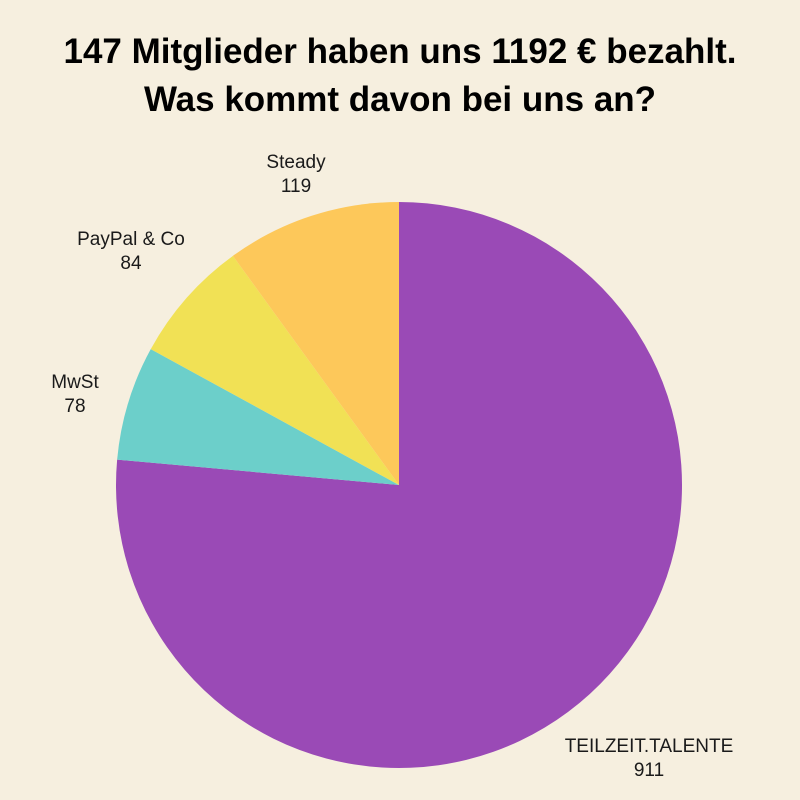  What do you see at coordinates (75, 382) in the screenshot?
I see `slice-label-name: MwSt` at bounding box center [75, 382].